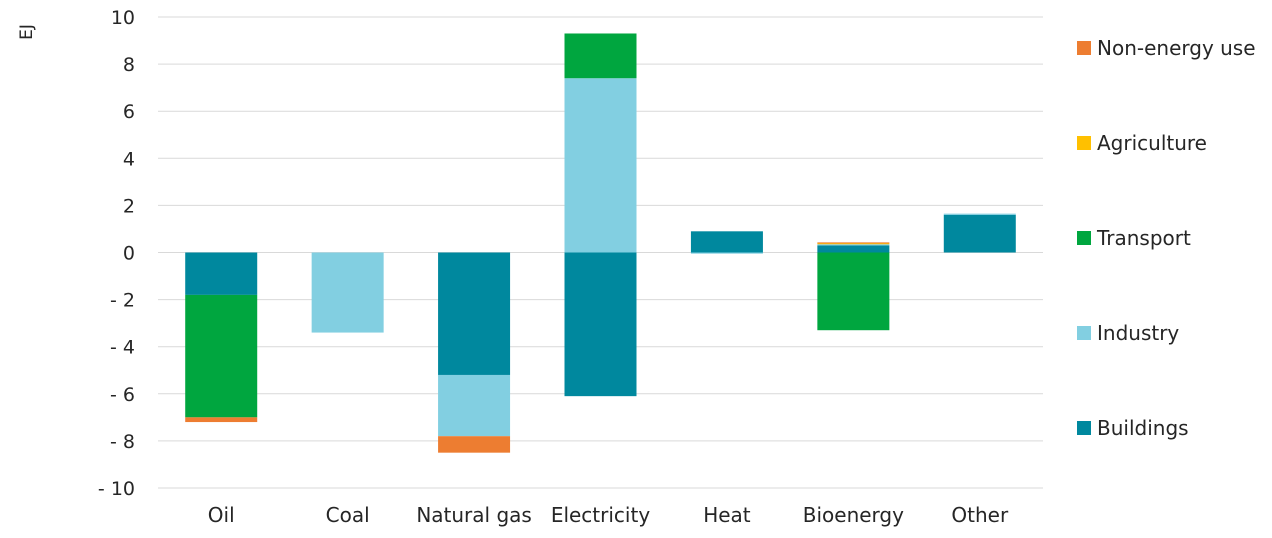  What do you see at coordinates (727, 515) in the screenshot?
I see `x-category-label: Heat` at bounding box center [727, 515].